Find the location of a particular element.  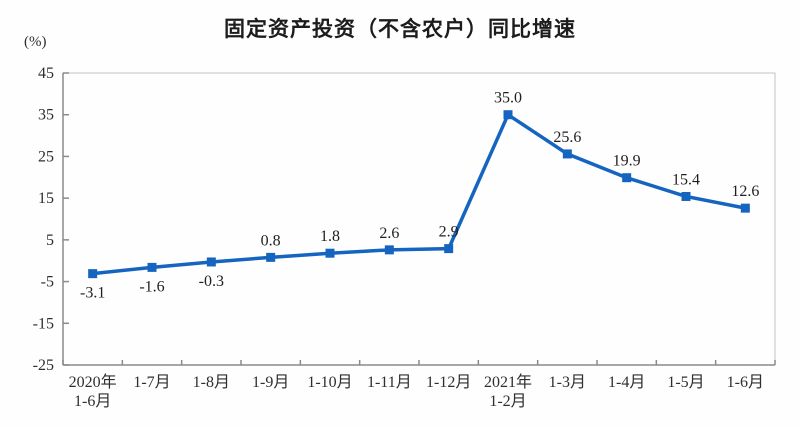

y-tick-label: 5 is located at coordinates (50, 240).